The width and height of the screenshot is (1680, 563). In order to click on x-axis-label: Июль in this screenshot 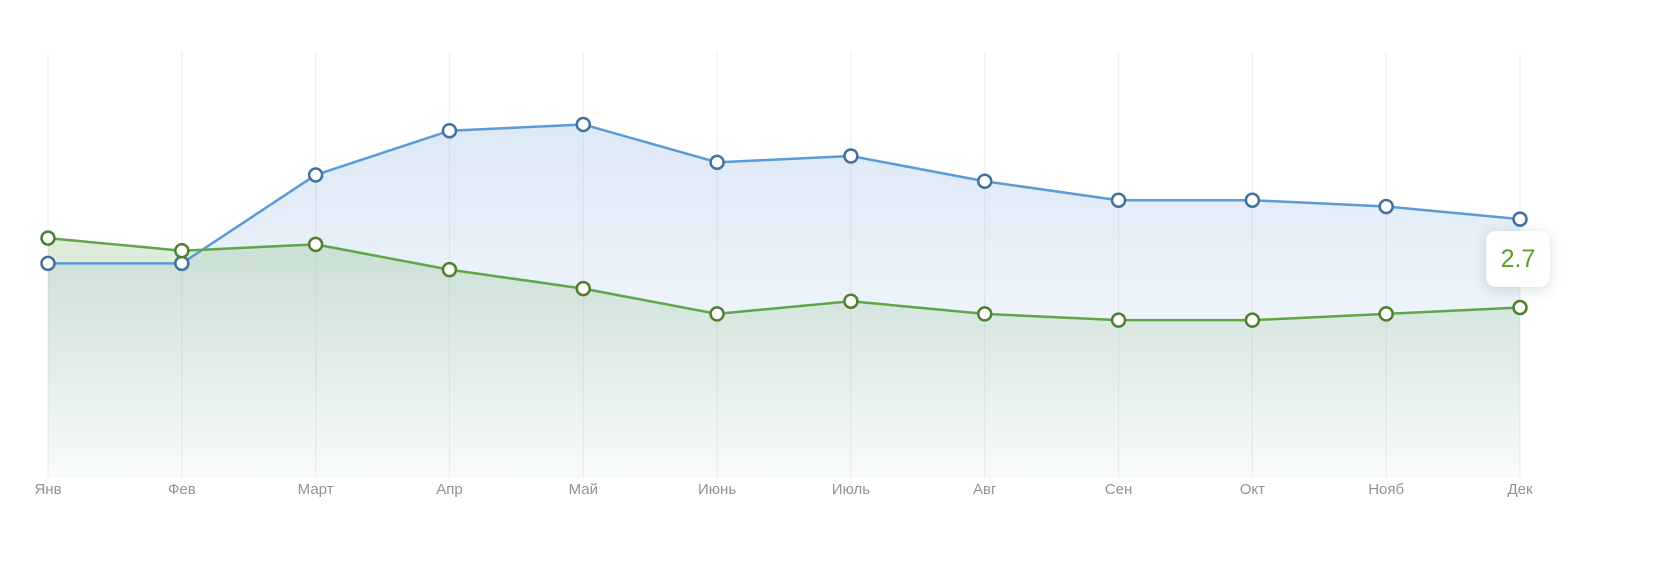, I will do `click(851, 489)`.